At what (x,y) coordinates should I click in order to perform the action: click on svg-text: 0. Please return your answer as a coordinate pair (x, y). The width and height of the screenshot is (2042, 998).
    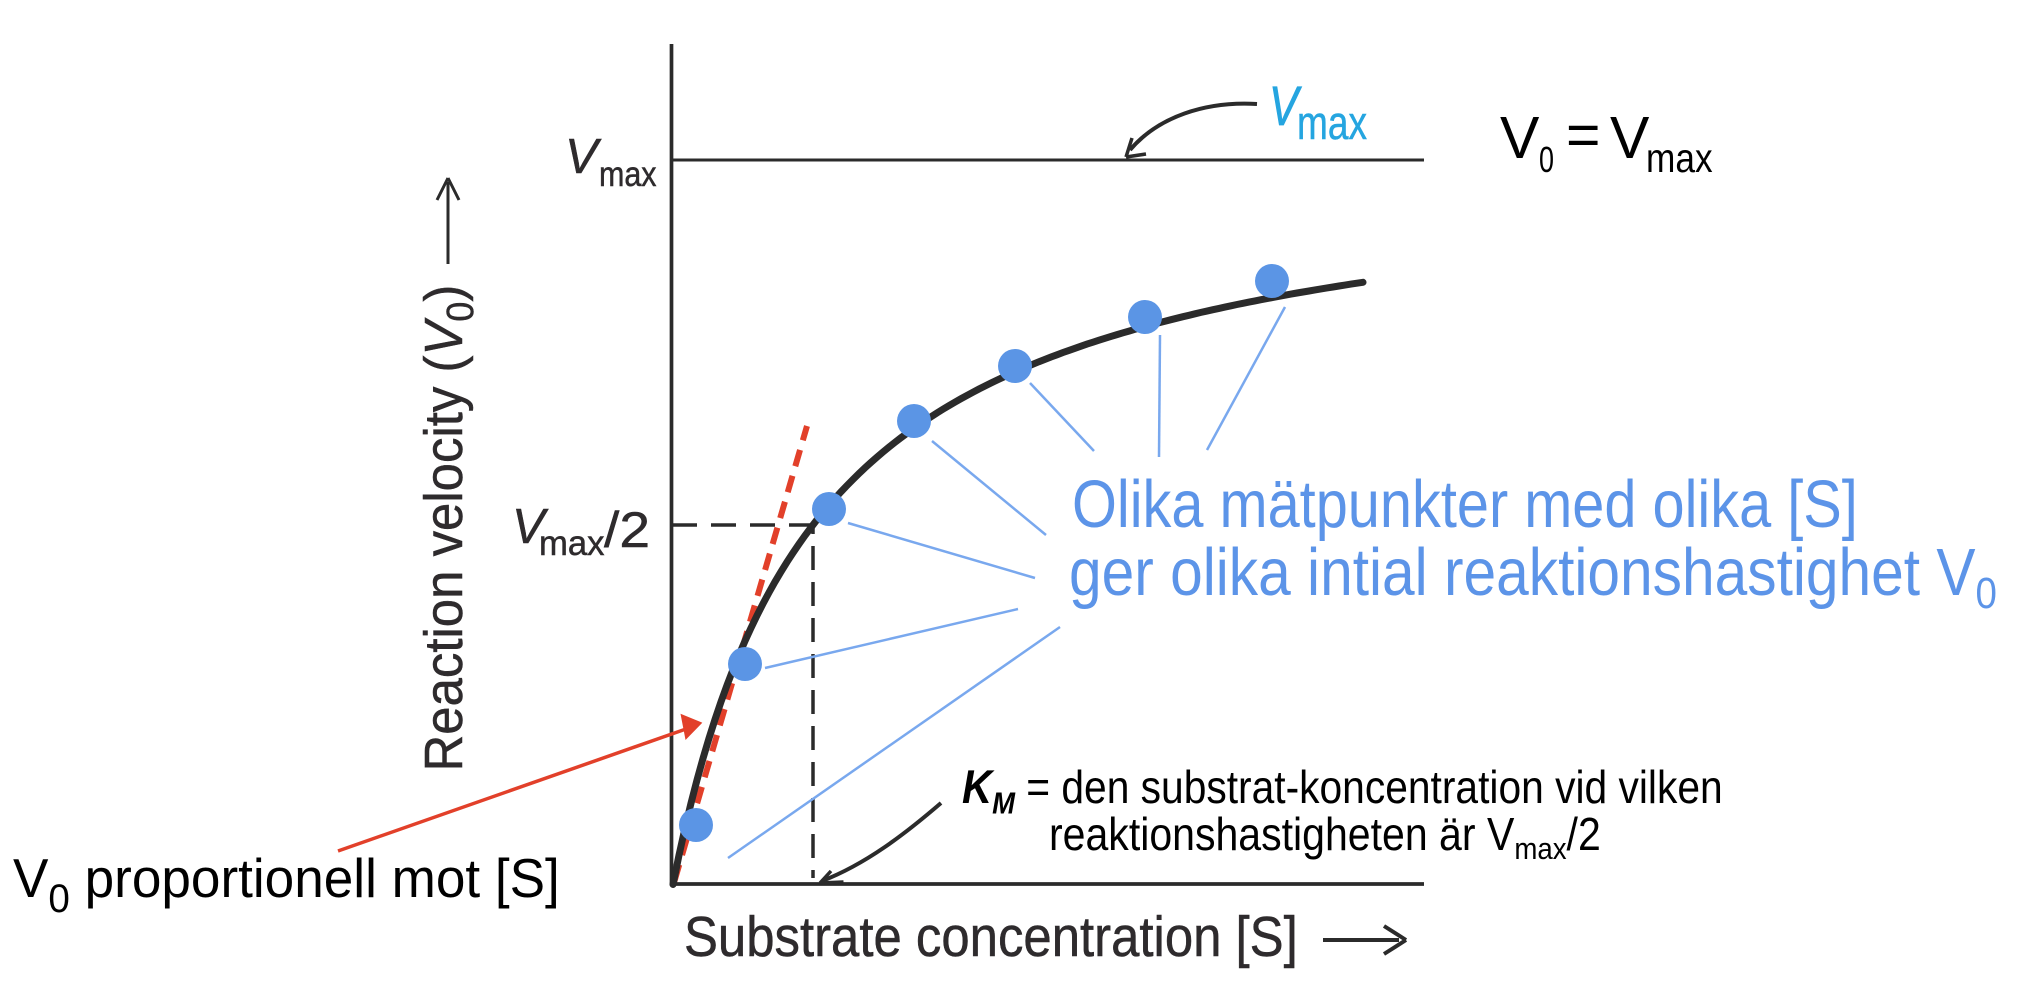
    Looking at the image, I should click on (1546, 159).